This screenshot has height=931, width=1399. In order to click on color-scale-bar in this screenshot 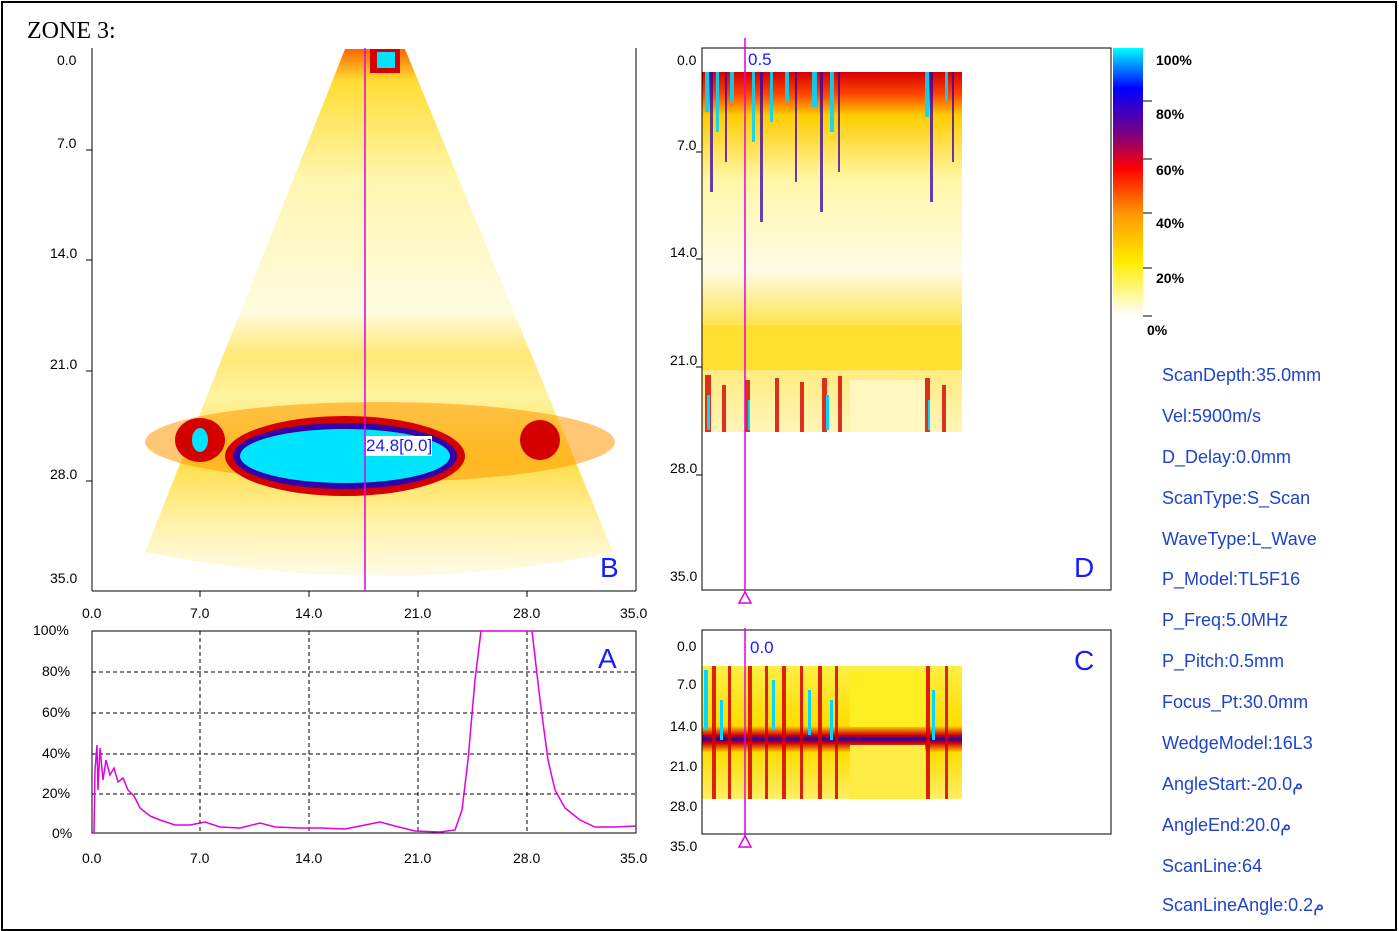, I will do `click(1132, 182)`.